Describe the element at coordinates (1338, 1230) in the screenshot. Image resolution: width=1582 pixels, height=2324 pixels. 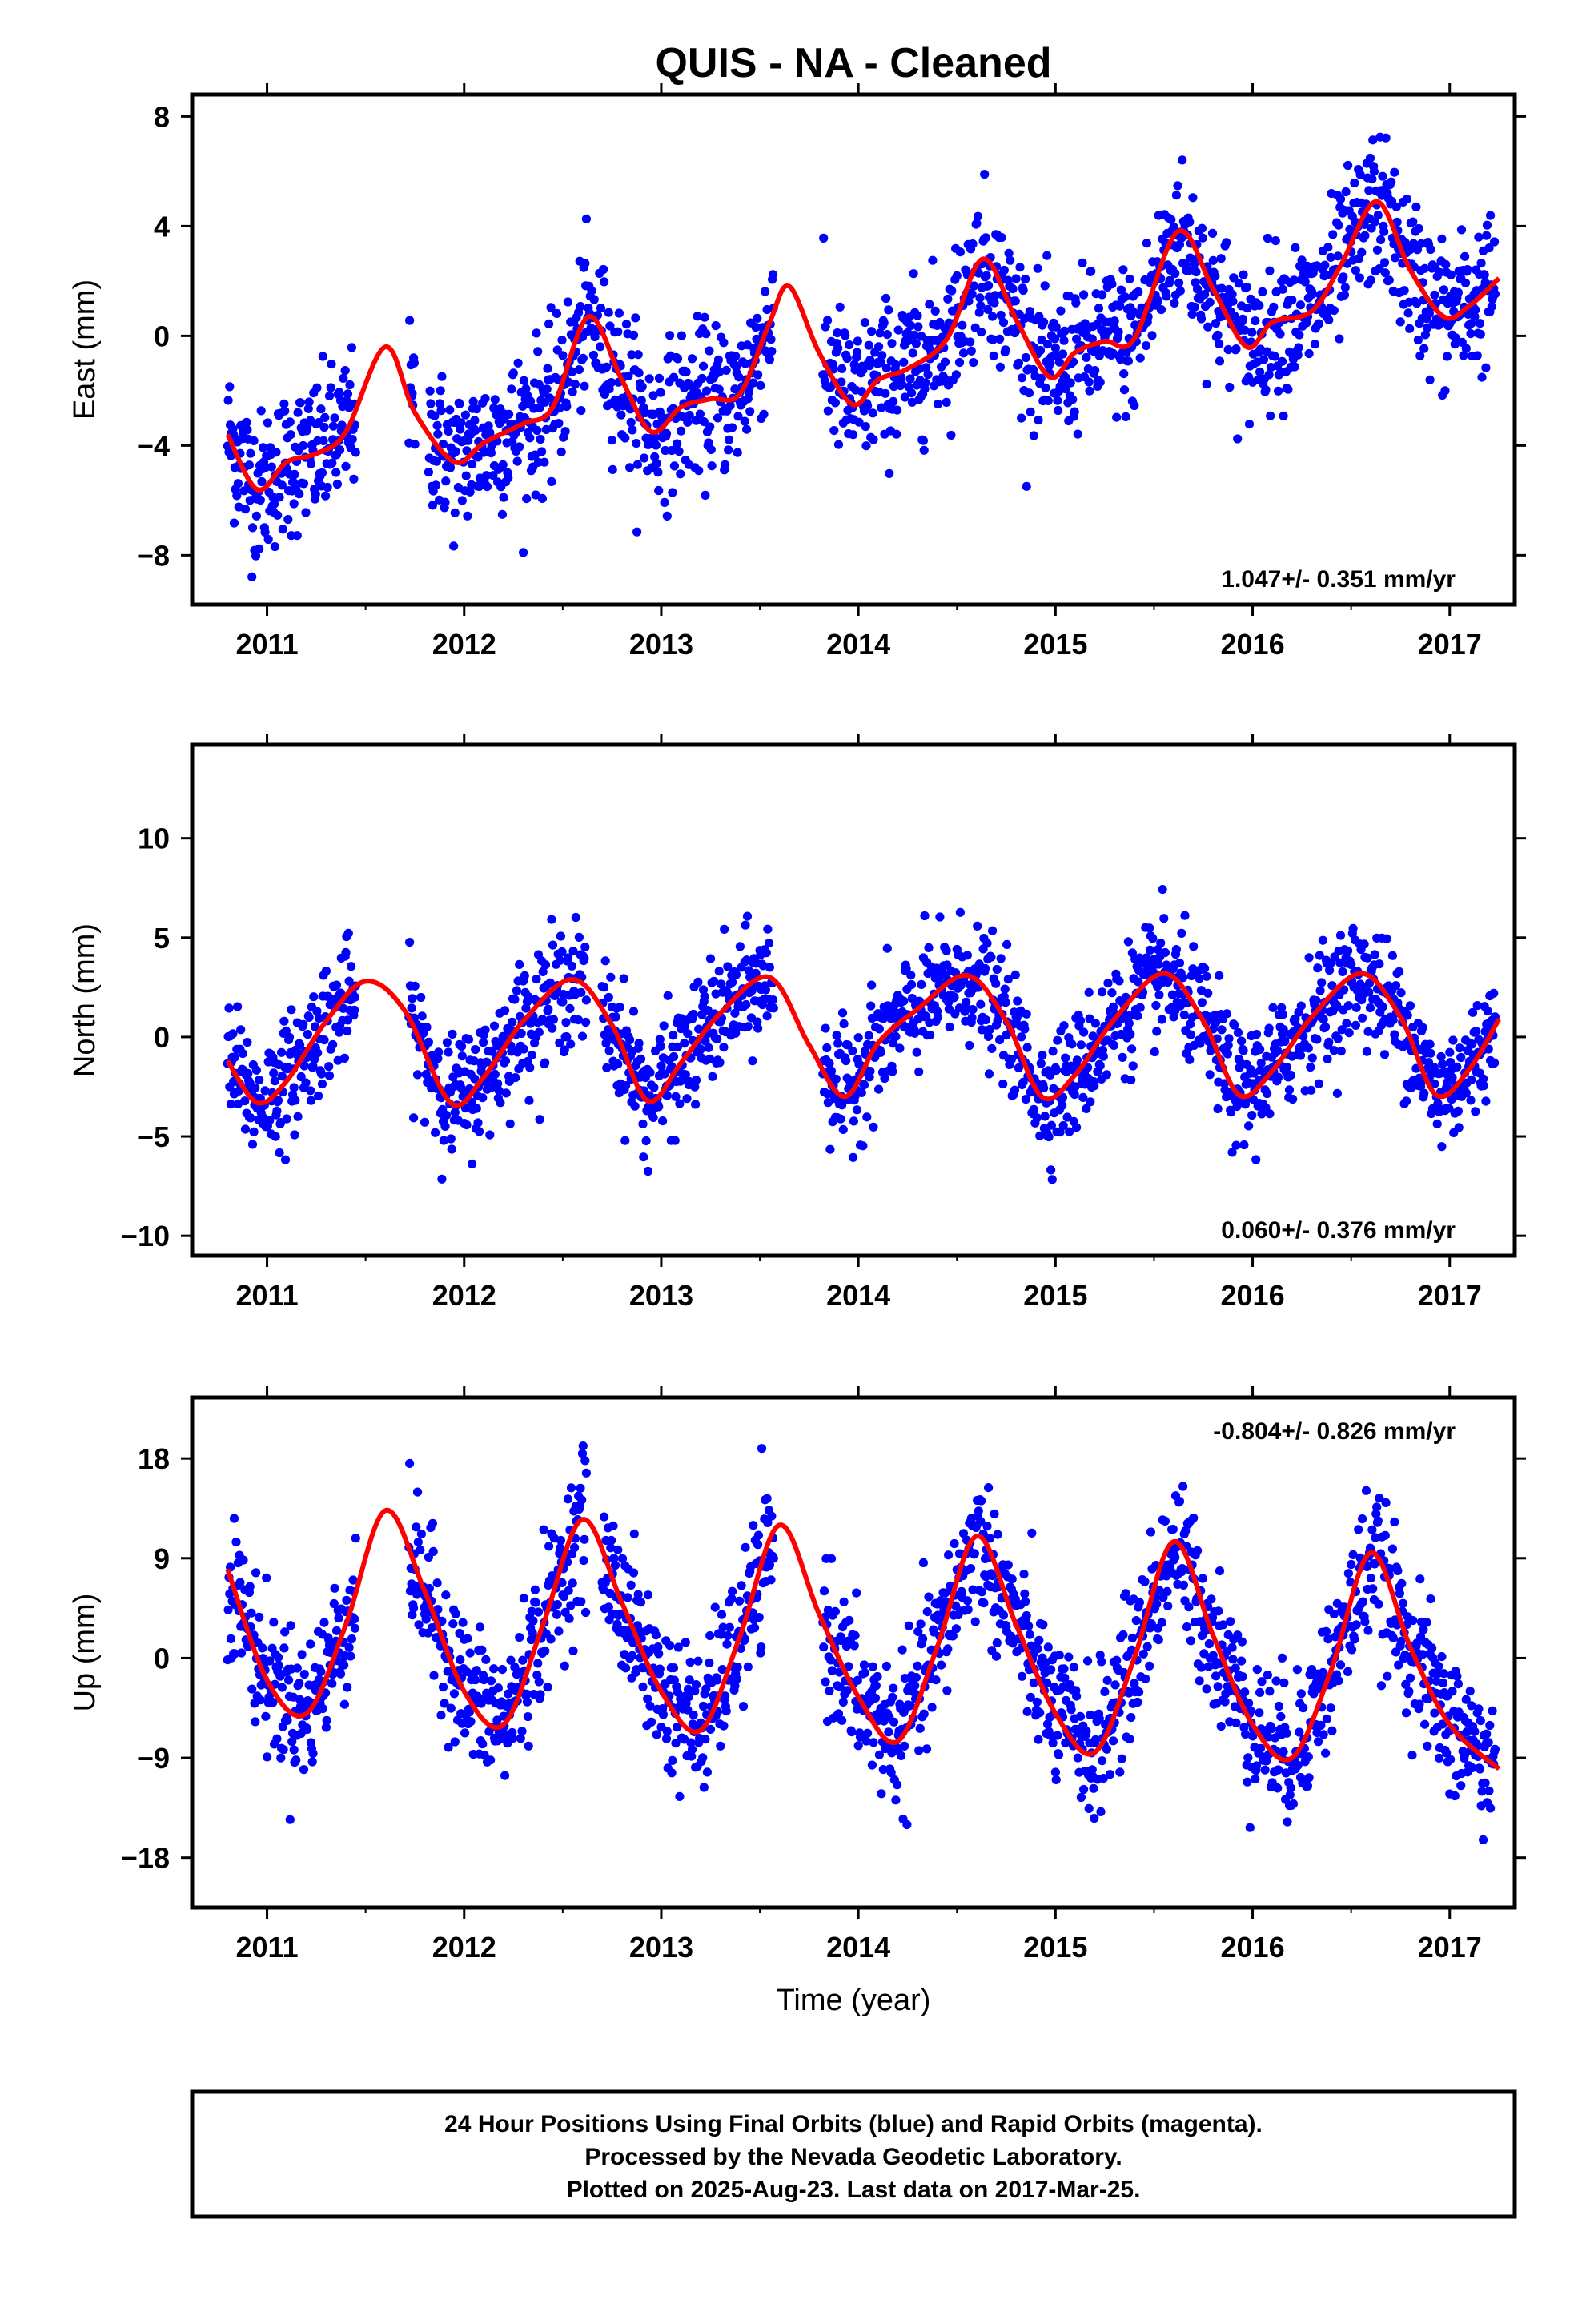
I see `north-rate-label: 0.060+/- 0.376 mm/yr` at that location.